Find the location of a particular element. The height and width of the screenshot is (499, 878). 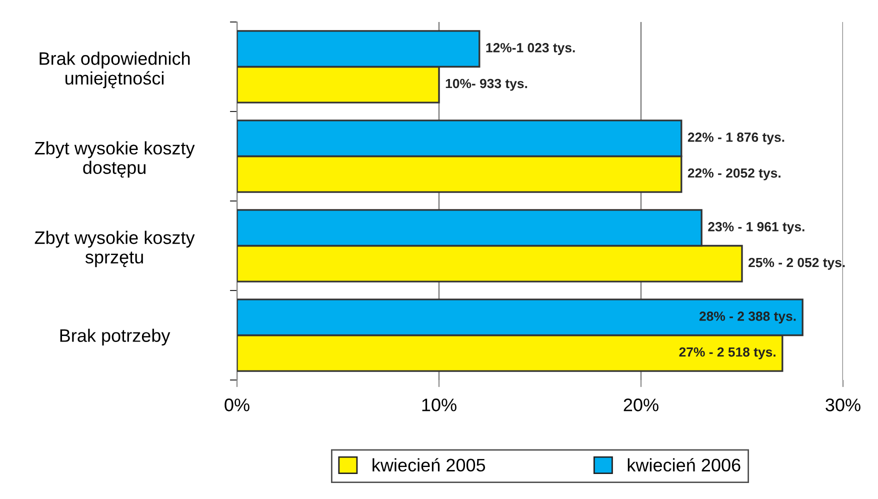

data-label: 28% - 2 388 tys. is located at coordinates (747, 318).